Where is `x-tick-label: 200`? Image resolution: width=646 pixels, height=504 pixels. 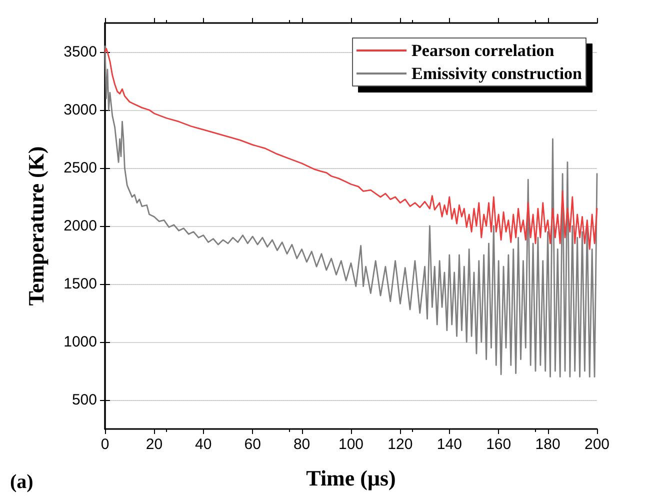
x-tick-label: 200 is located at coordinates (597, 444).